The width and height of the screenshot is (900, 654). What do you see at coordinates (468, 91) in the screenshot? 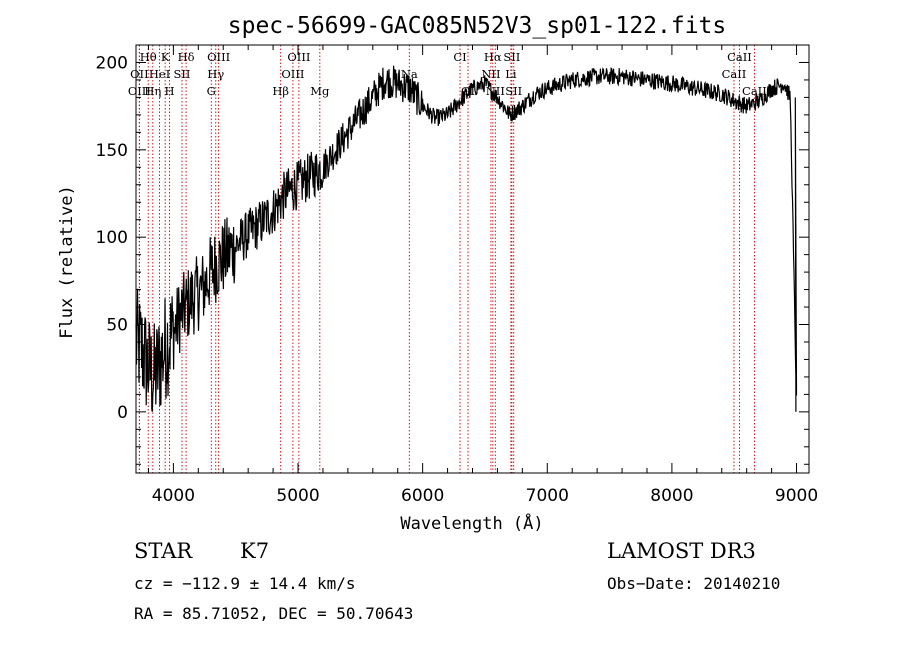
I see `spectral-line-label: OI` at bounding box center [468, 91].